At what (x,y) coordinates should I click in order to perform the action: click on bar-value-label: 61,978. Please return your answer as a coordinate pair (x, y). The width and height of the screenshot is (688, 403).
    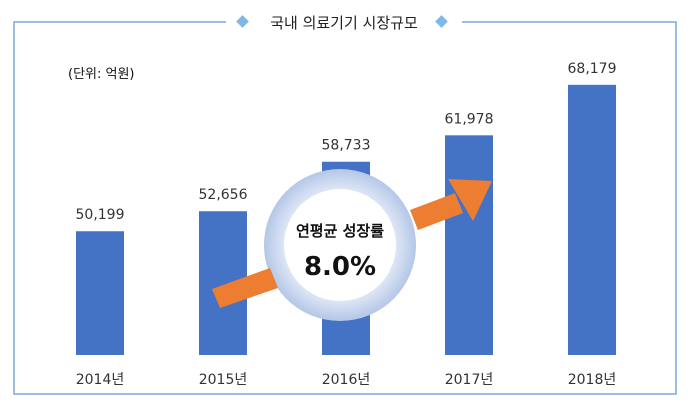
    Looking at the image, I should click on (469, 119).